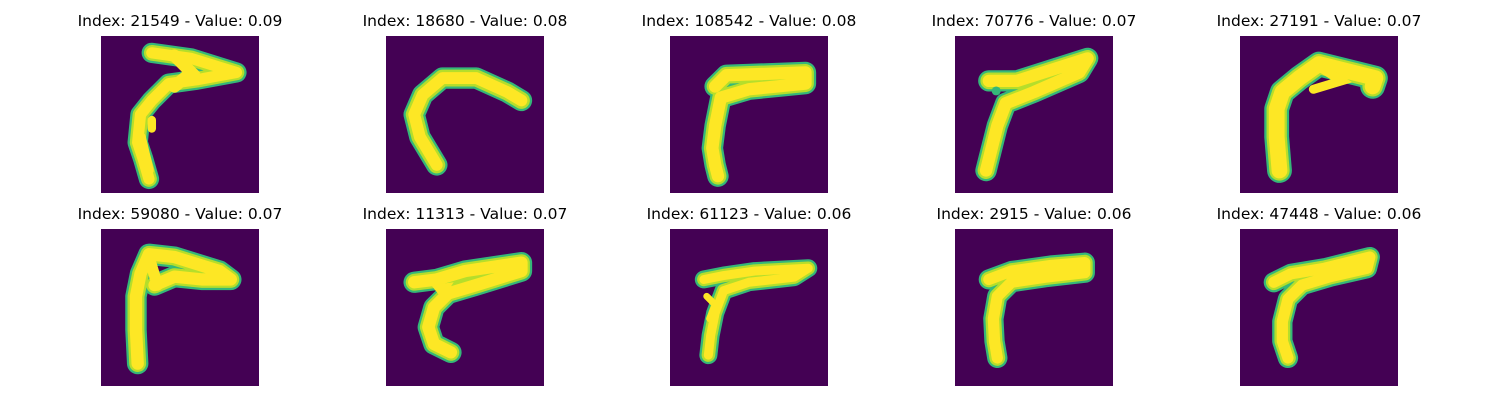  What do you see at coordinates (749, 21) in the screenshot?
I see `panel-title: Index: 108542 - Value: 0.08` at bounding box center [749, 21].